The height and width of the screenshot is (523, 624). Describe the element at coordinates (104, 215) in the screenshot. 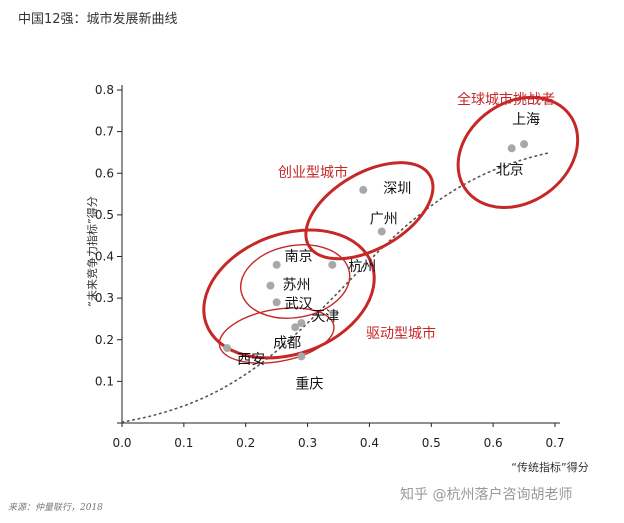

I see `y-tick-label: 0.5` at that location.